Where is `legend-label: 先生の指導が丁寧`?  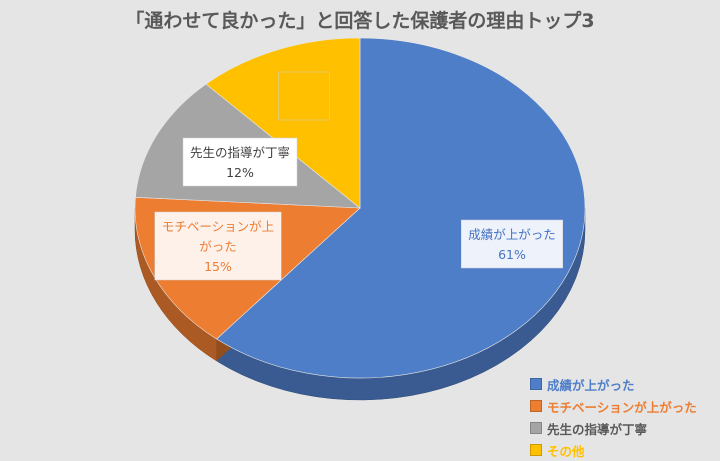 legend-label: 先生の指導が丁寧 is located at coordinates (597, 429).